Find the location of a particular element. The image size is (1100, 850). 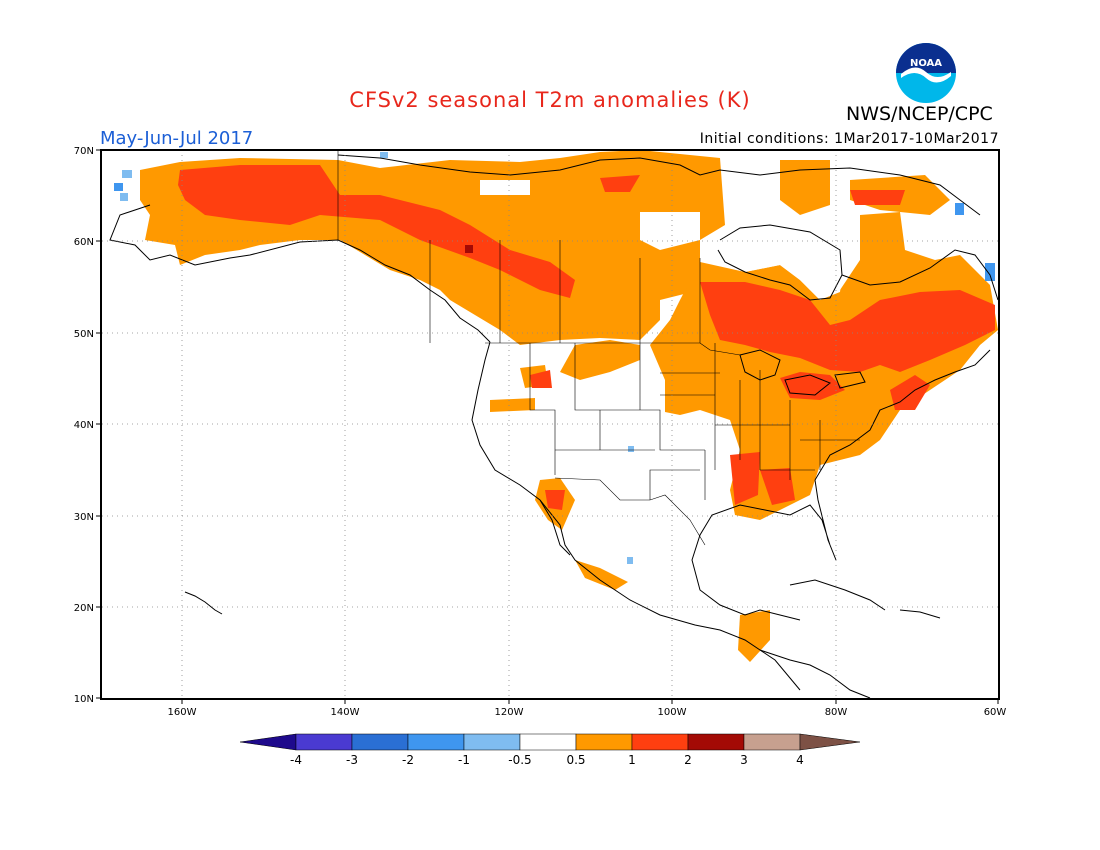

colorbar-label: 3 is located at coordinates (744, 760).